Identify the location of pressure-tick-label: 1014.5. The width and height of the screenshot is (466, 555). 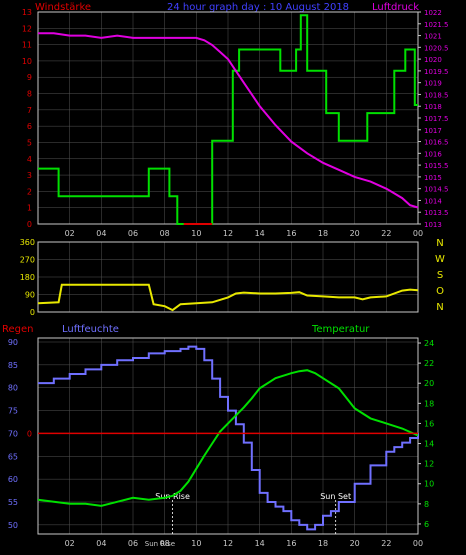
(436, 190).